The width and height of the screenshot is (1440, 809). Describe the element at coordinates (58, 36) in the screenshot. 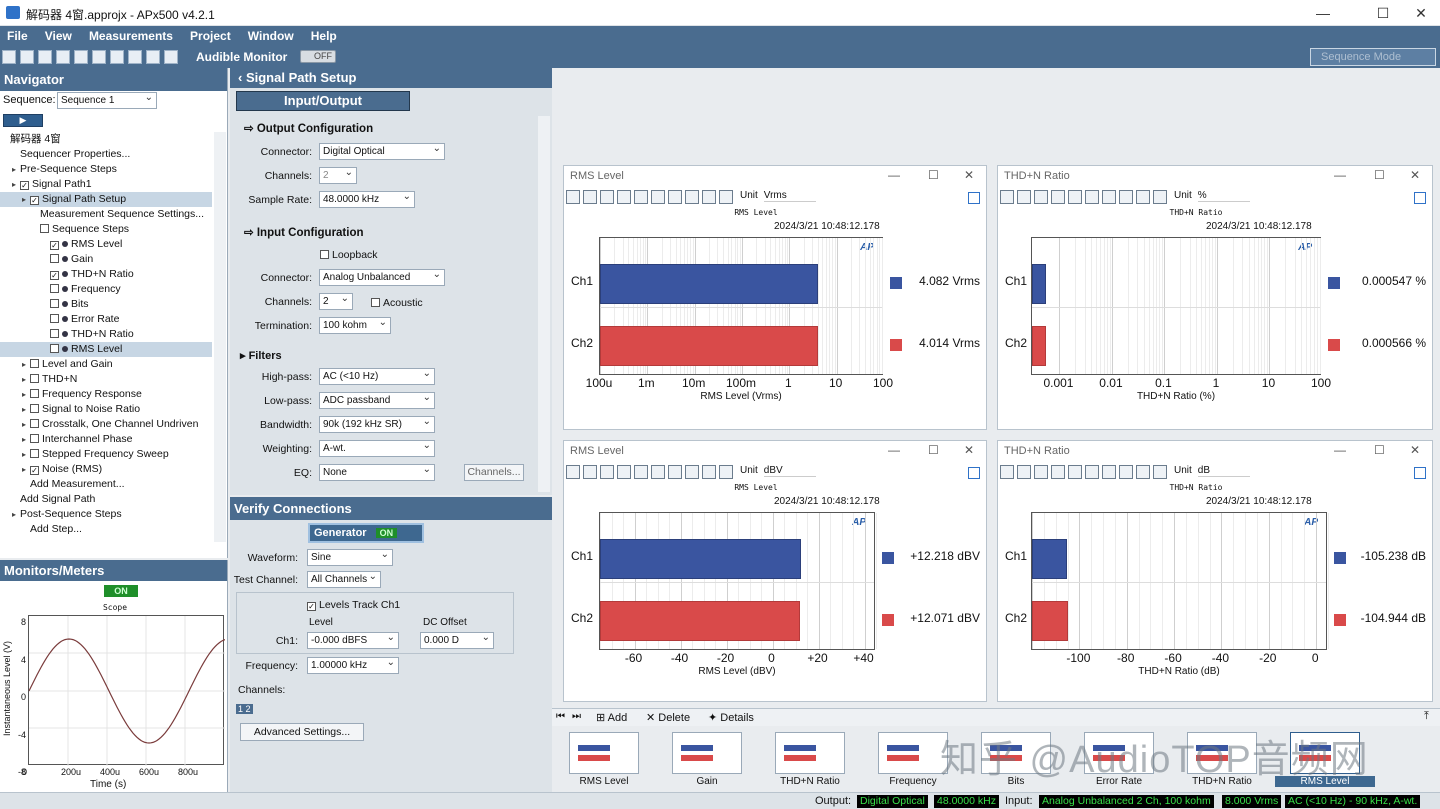

I see `menu-view: View` at that location.